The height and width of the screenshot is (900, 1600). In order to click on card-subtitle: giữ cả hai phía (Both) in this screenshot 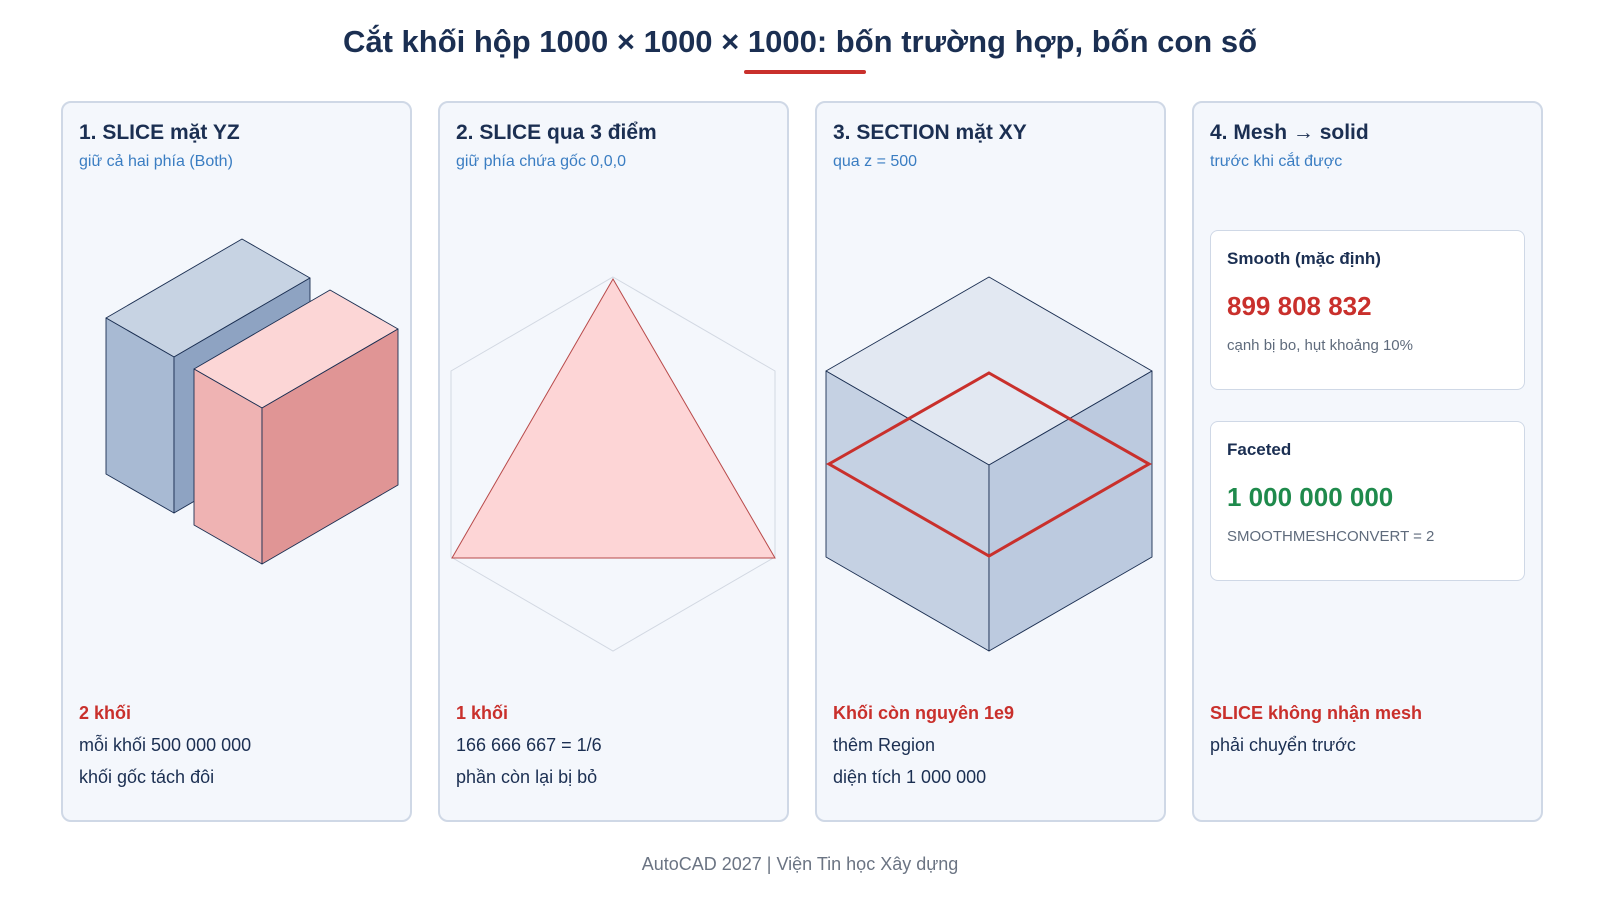, I will do `click(156, 161)`.